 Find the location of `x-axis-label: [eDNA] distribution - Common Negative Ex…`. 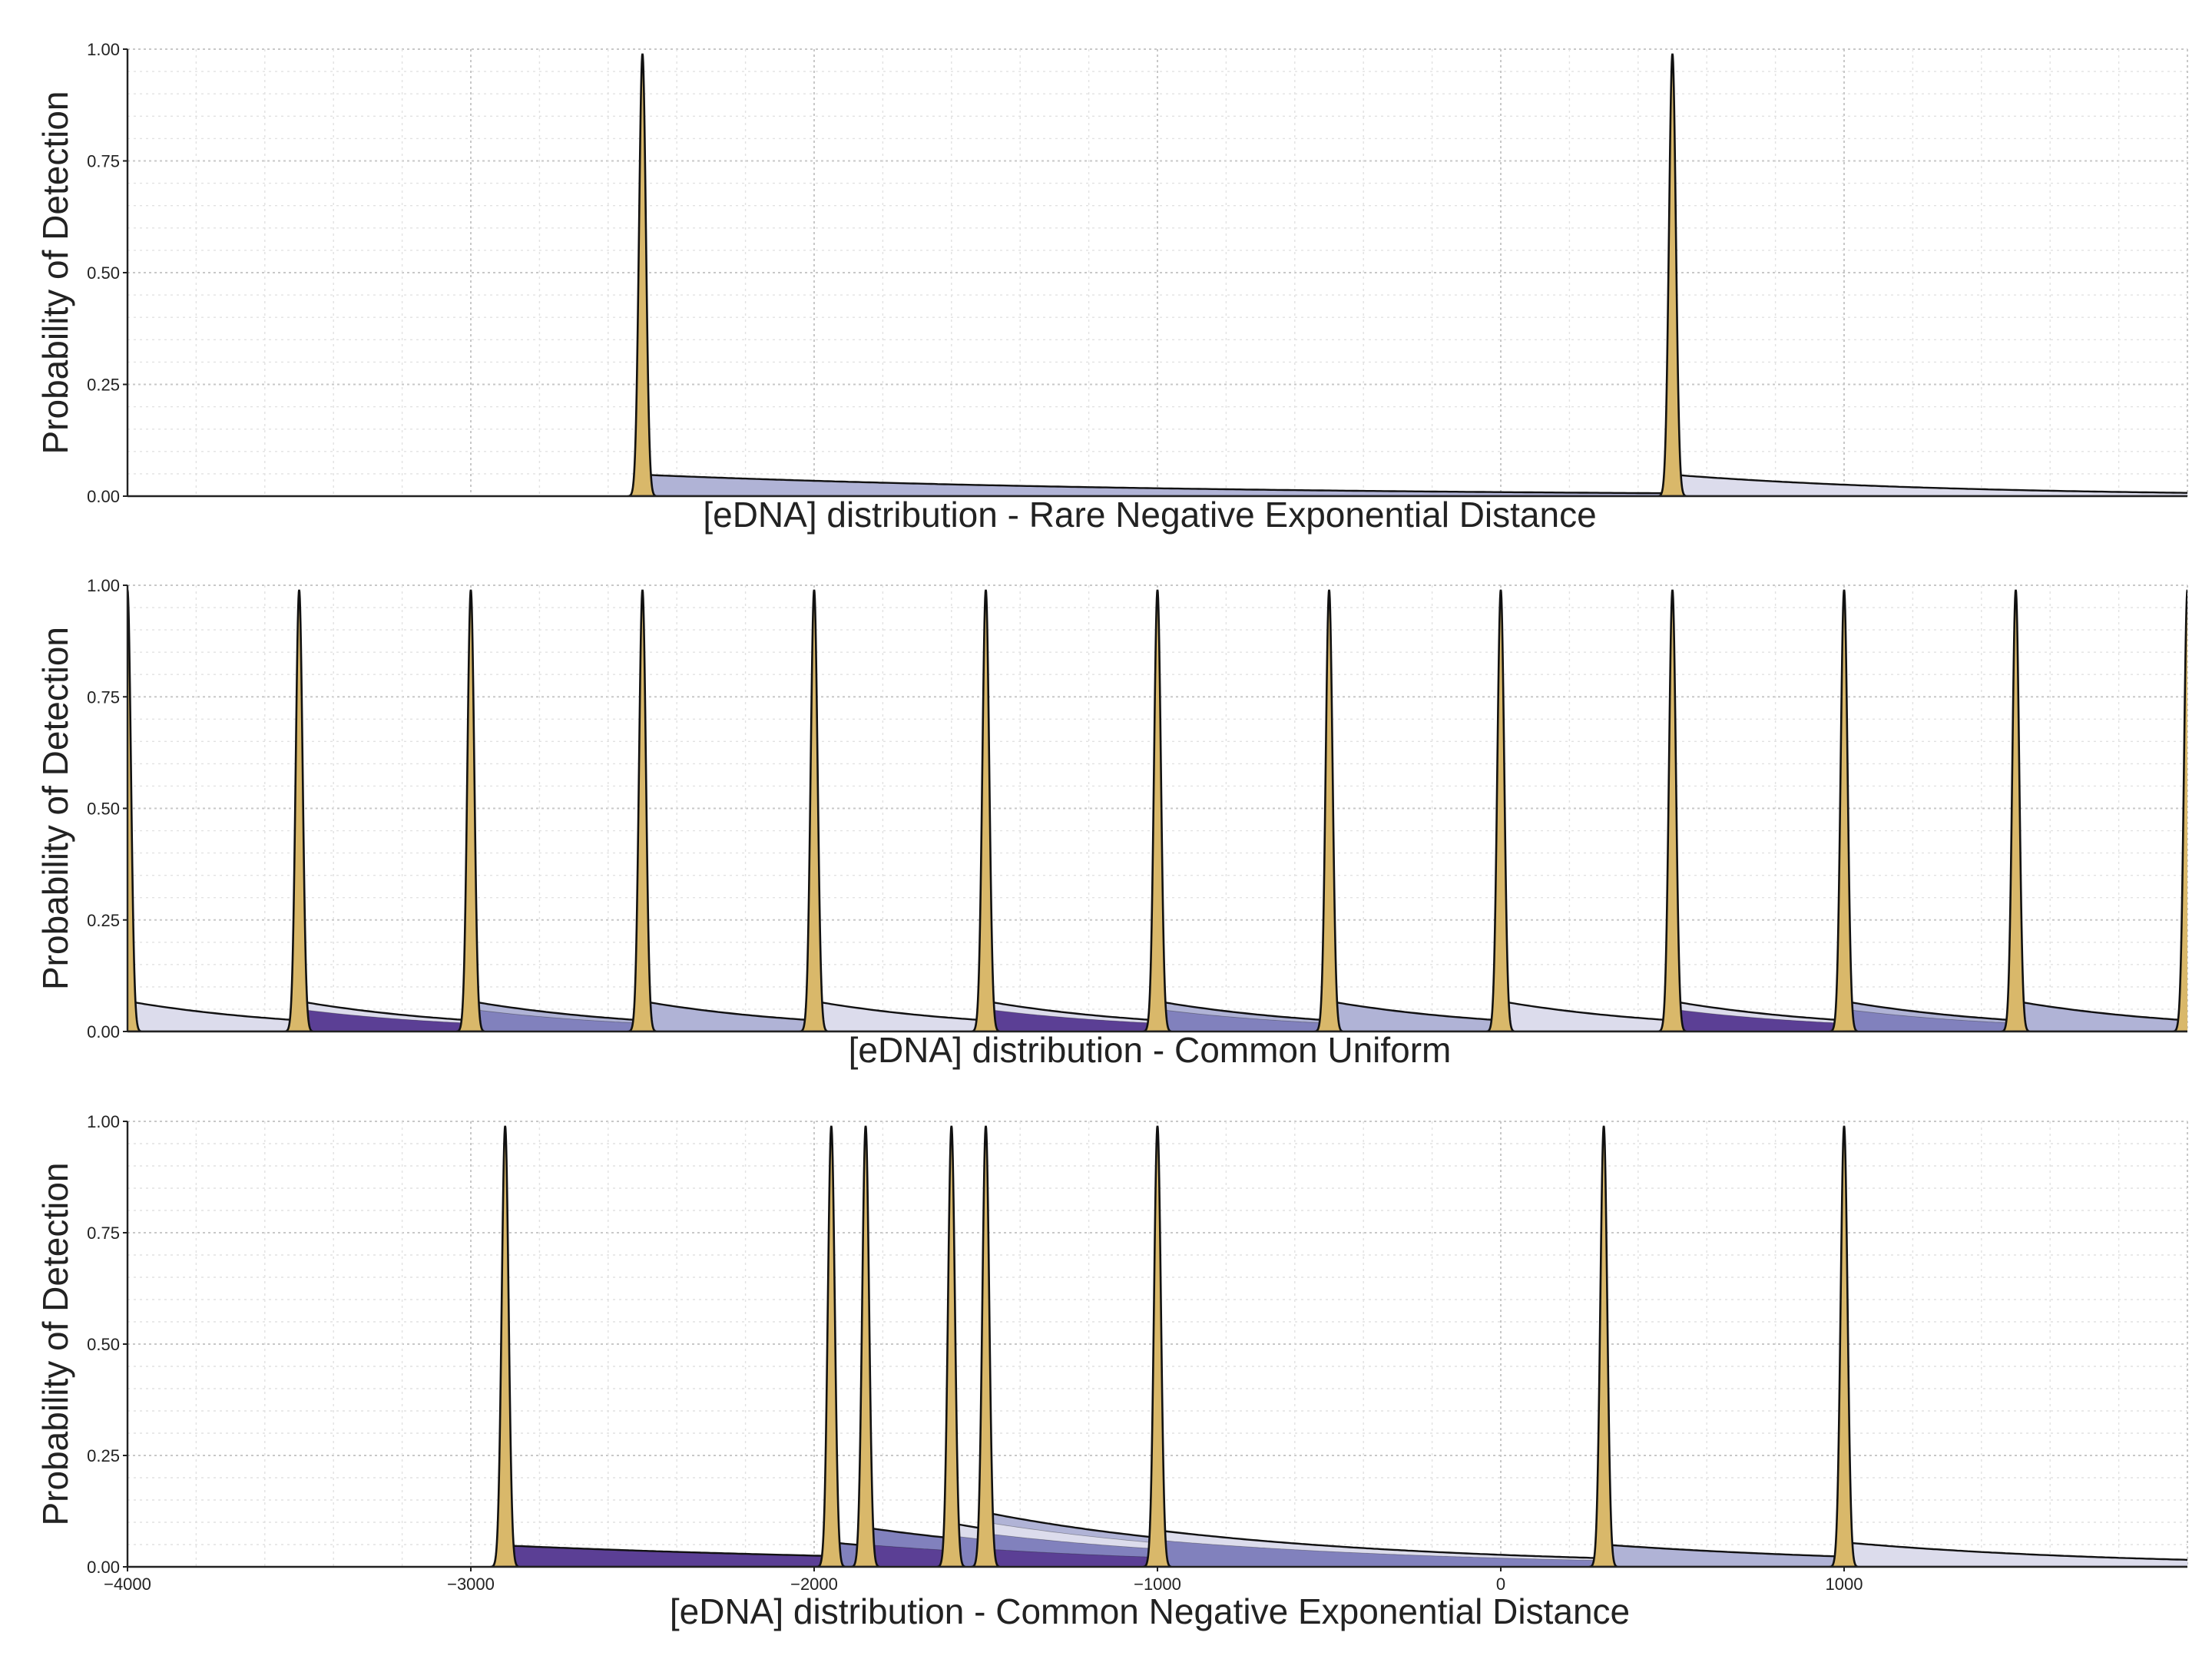

x-axis-label: [eDNA] distribution - Common Negative Ex… is located at coordinates (1150, 1611).